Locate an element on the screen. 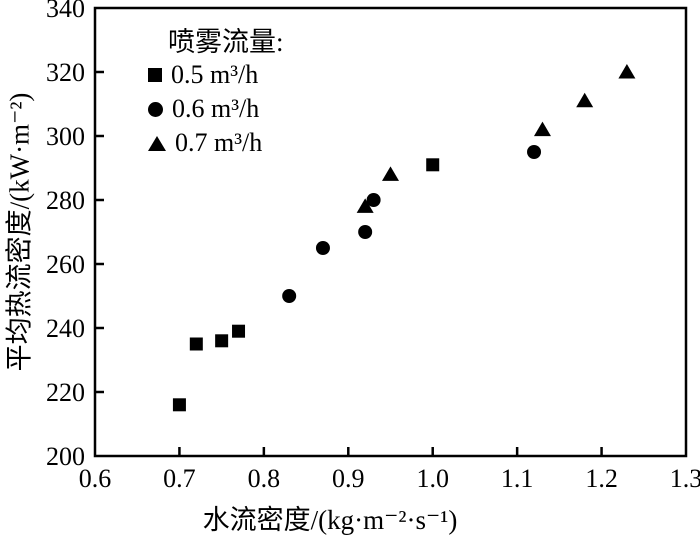 The image size is (700, 537). y-tick-label: 340 is located at coordinates (65, 11).